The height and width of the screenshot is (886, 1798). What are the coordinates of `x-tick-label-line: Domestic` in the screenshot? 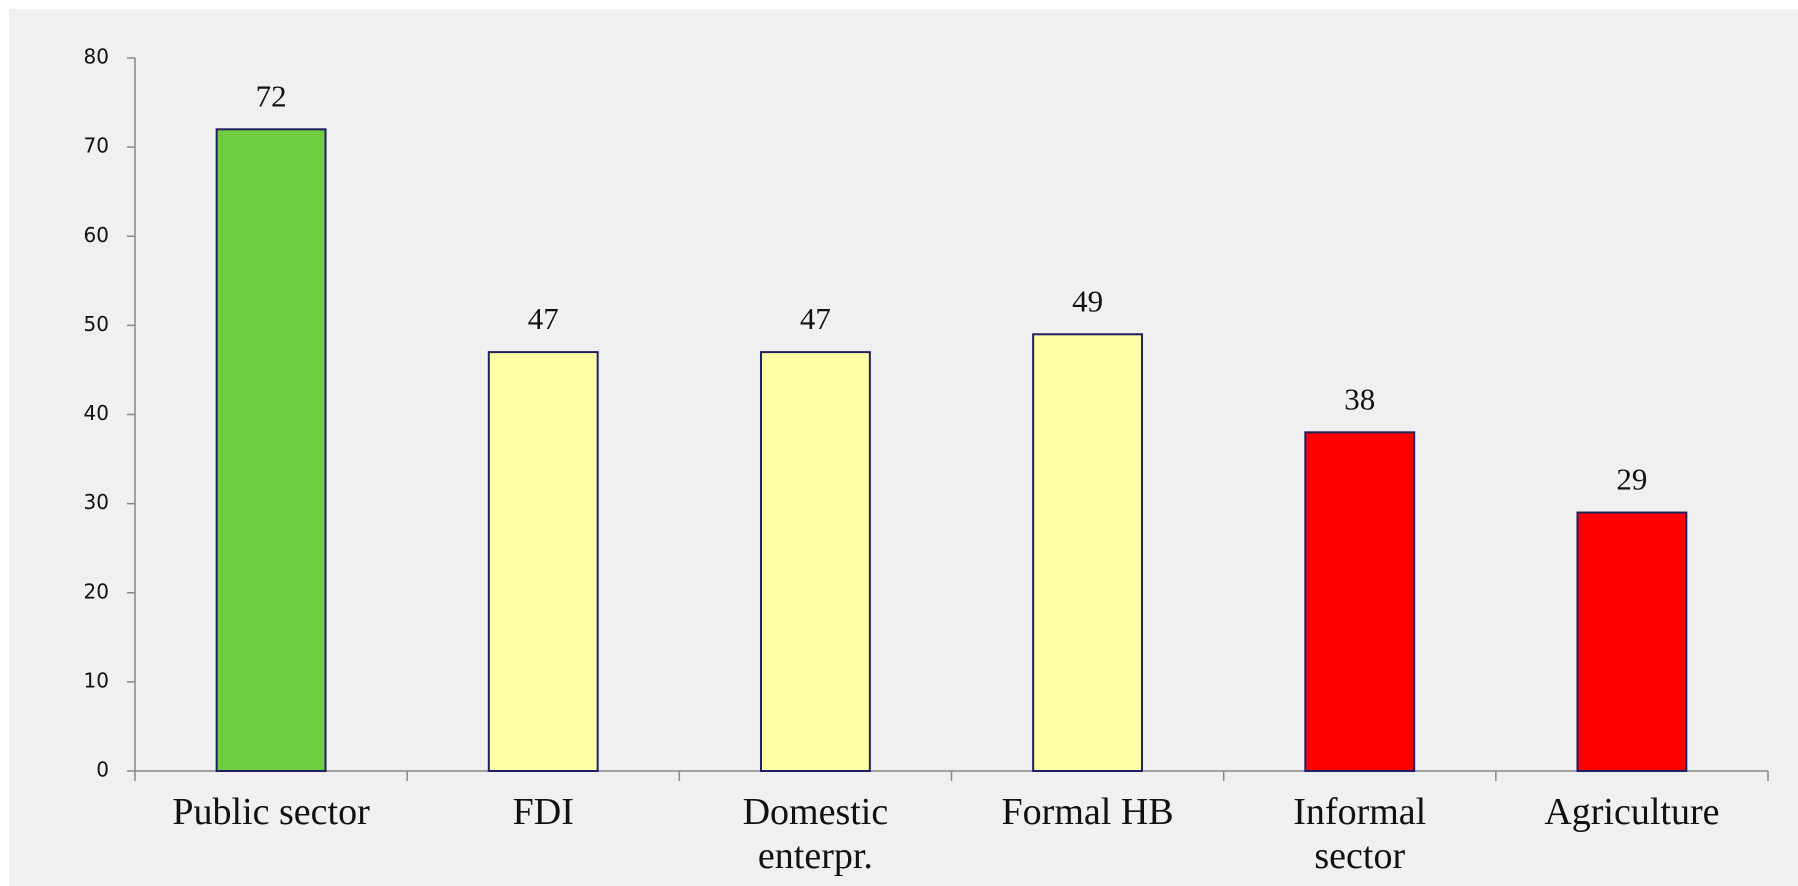 It's located at (816, 812).